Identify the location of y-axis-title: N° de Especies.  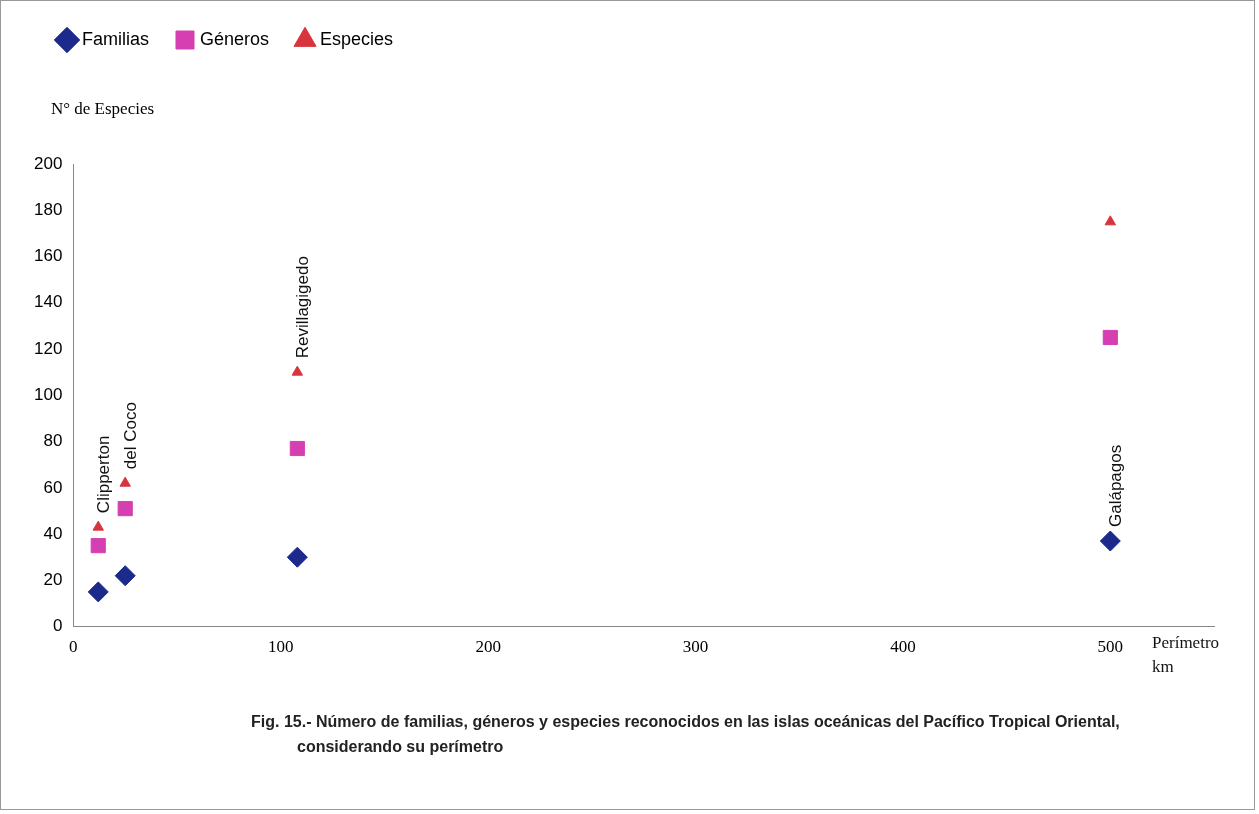
(103, 109).